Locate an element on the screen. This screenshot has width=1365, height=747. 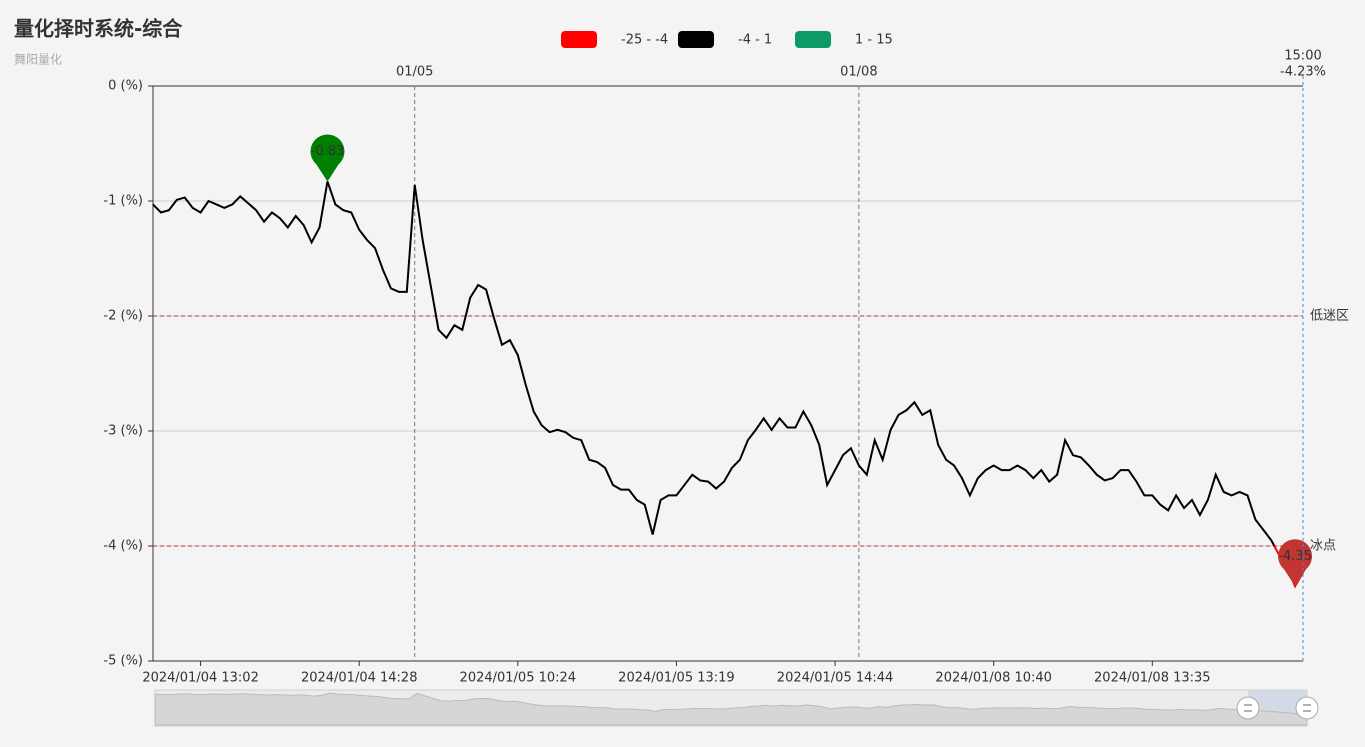
pointer-value: -4.23% is located at coordinates (1303, 72).